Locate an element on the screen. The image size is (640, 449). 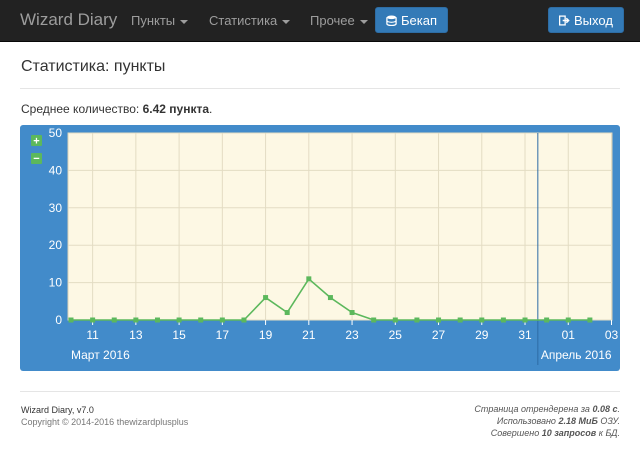
nav-dropdown-items: Пункты is located at coordinates (160, 20).